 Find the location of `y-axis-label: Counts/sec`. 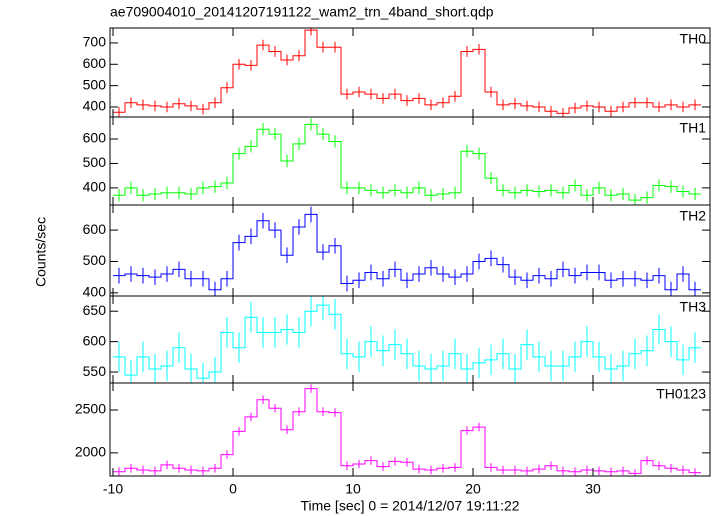

y-axis-label: Counts/sec is located at coordinates (41, 252).